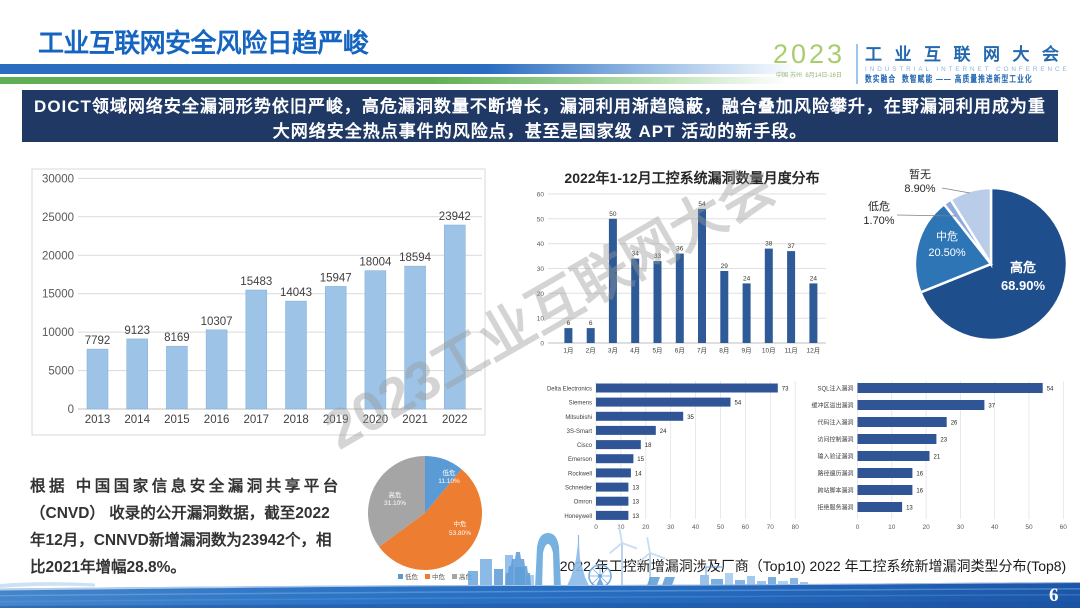 The width and height of the screenshot is (1080, 608). Describe the element at coordinates (578, 489) in the screenshot. I see `svg-text: Schneider` at that location.